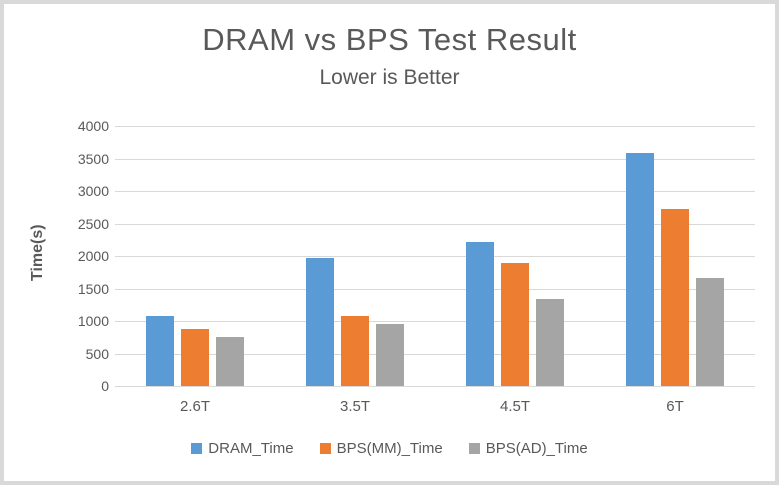 The image size is (779, 485). Describe the element at coordinates (93, 321) in the screenshot. I see `y-axis-tick-label: 1000` at that location.